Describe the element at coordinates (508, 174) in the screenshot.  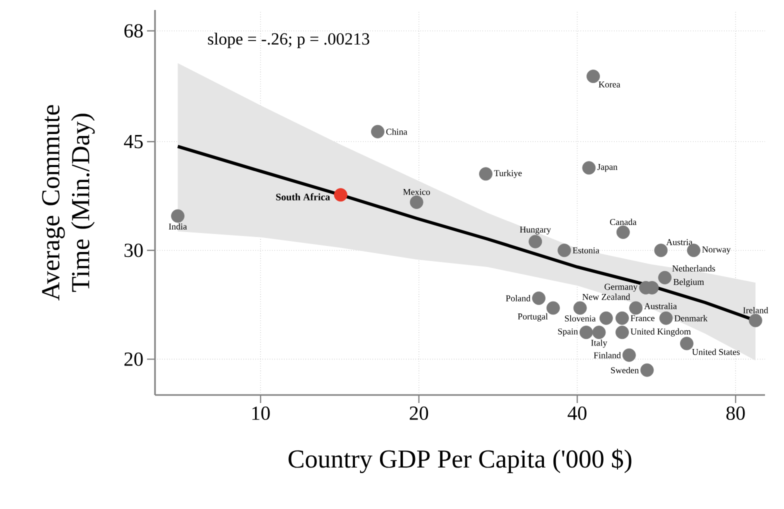
I see `annotation: Turkiye` at that location.